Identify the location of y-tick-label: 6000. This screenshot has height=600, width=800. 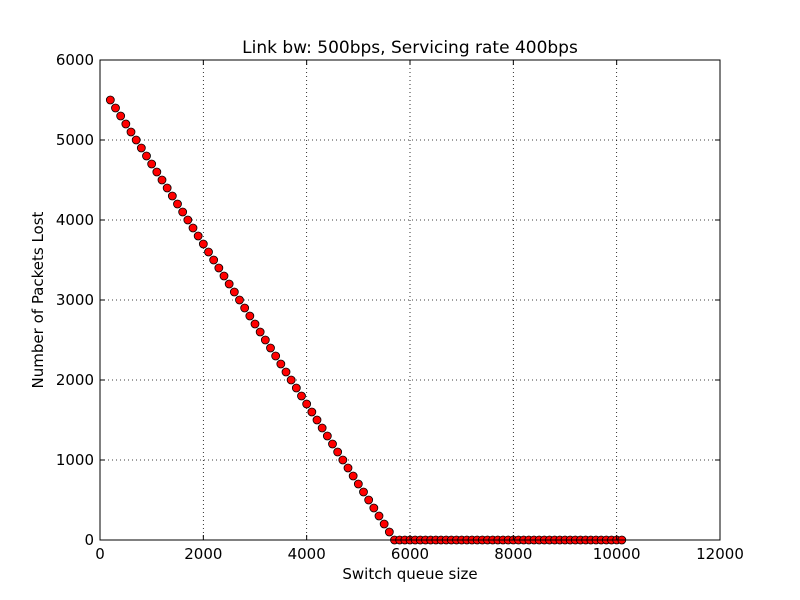
(75, 60).